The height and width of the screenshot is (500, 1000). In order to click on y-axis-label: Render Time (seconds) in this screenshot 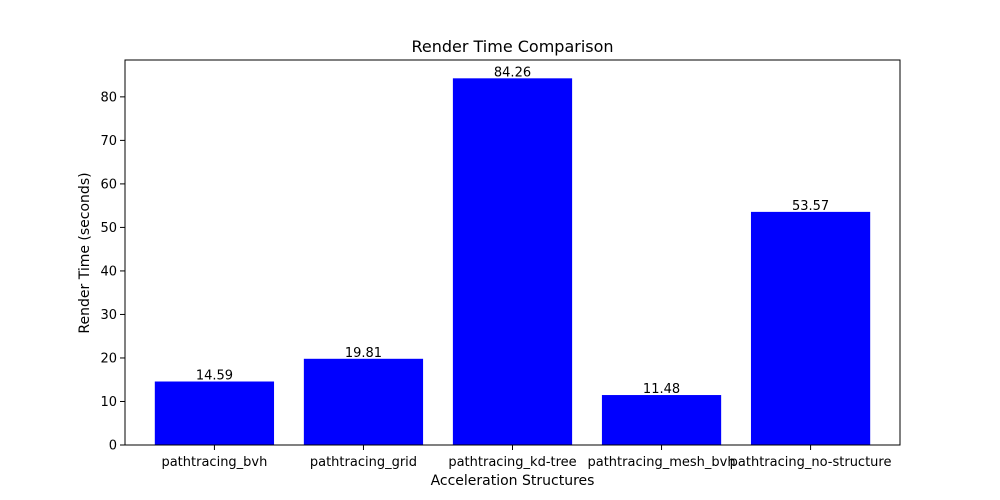, I will do `click(85, 252)`.